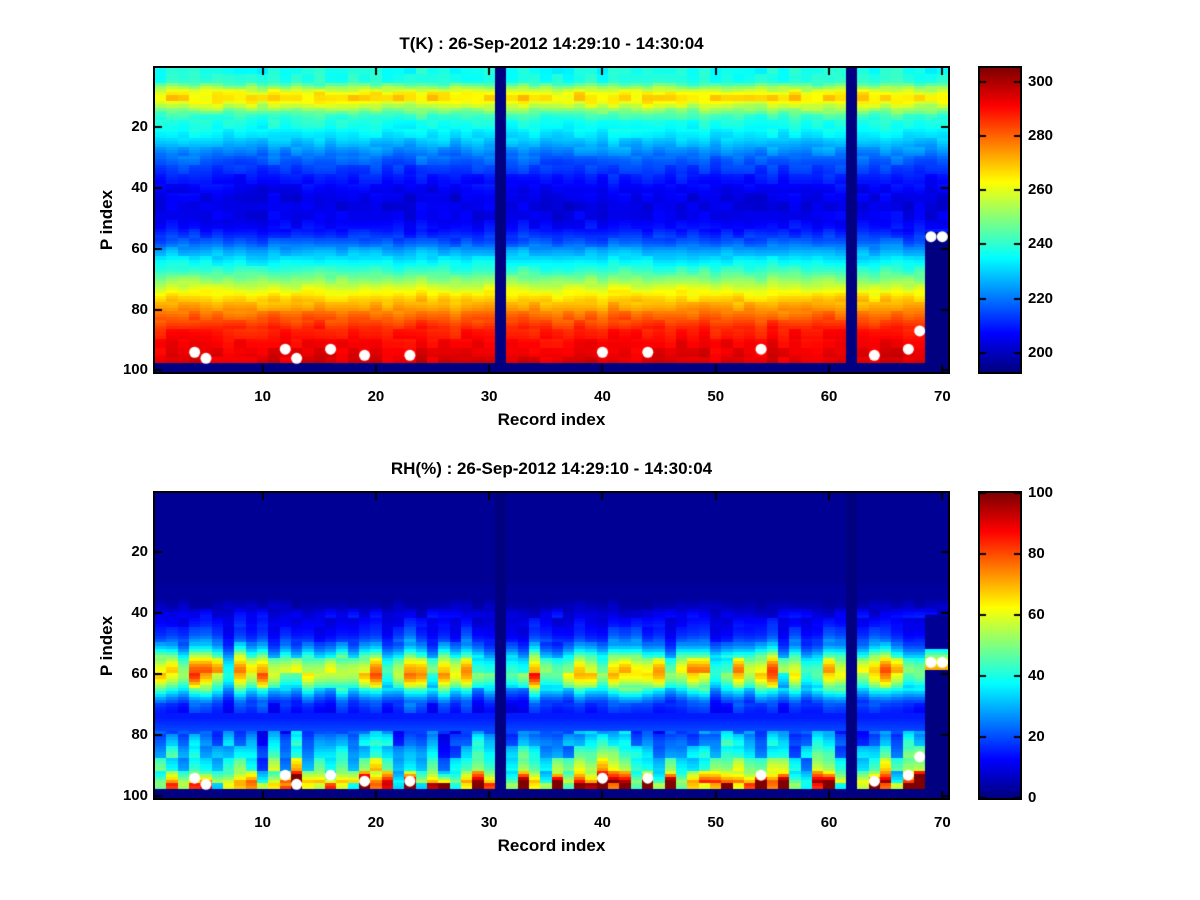  What do you see at coordinates (139, 309) in the screenshot?
I see `subplot1-y-tick-label: 80` at bounding box center [139, 309].